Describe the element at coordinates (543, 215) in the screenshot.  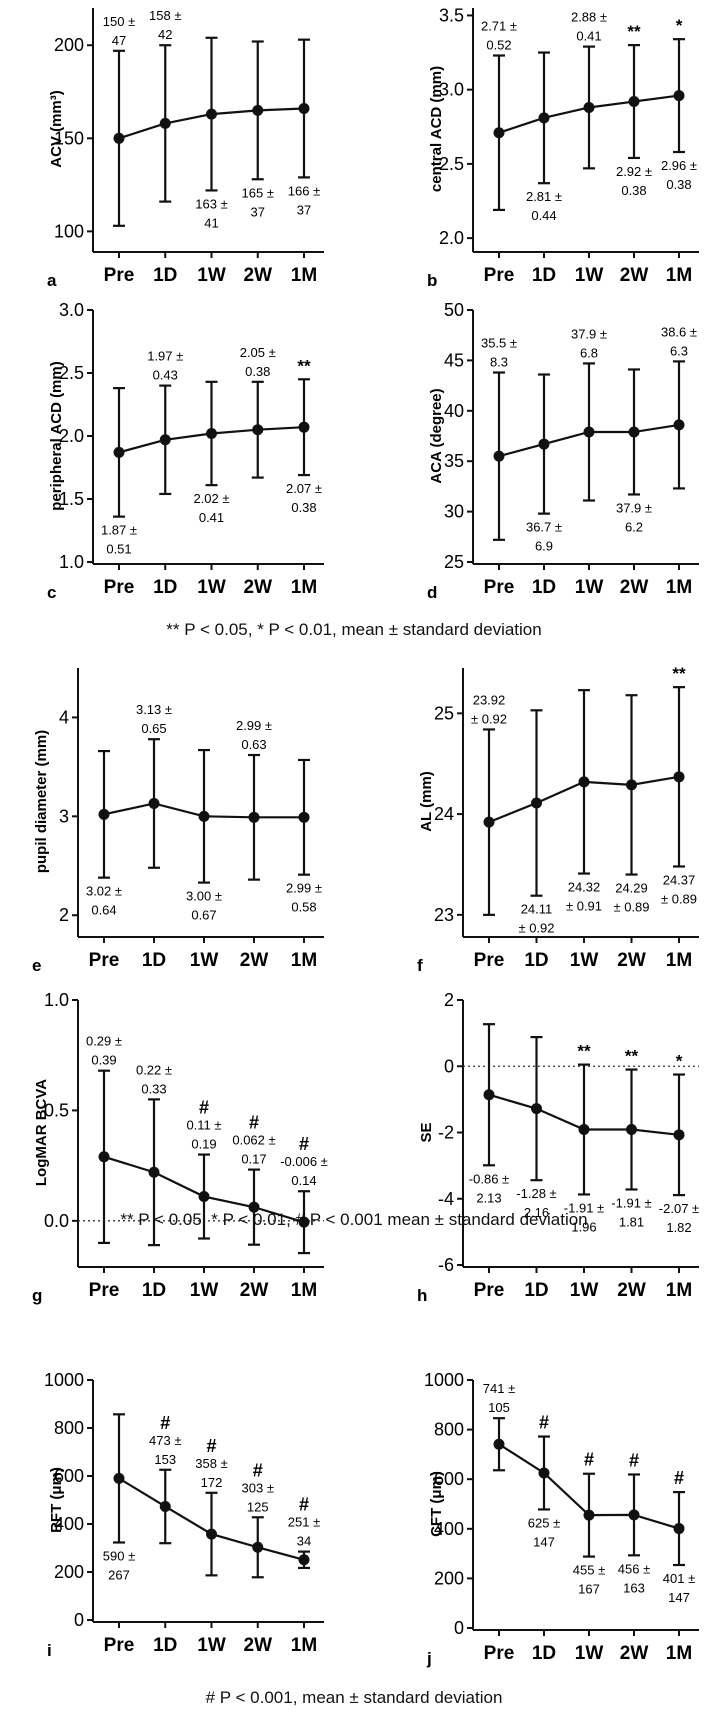
I see `data-label-sd: 0.44` at that location.